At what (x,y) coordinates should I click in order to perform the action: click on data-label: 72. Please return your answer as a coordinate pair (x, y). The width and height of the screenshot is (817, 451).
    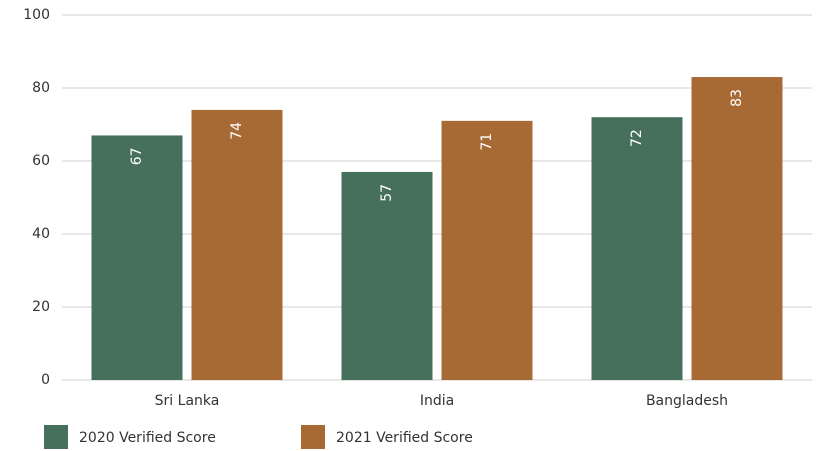
    Looking at the image, I should click on (637, 138).